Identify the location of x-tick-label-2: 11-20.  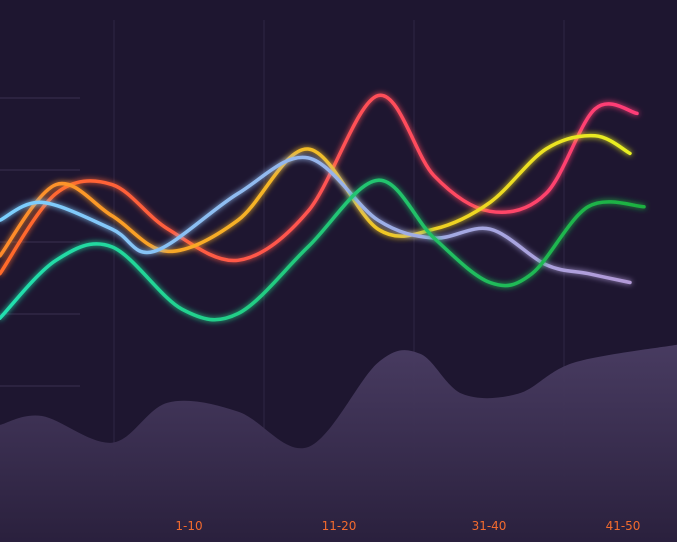
(339, 526).